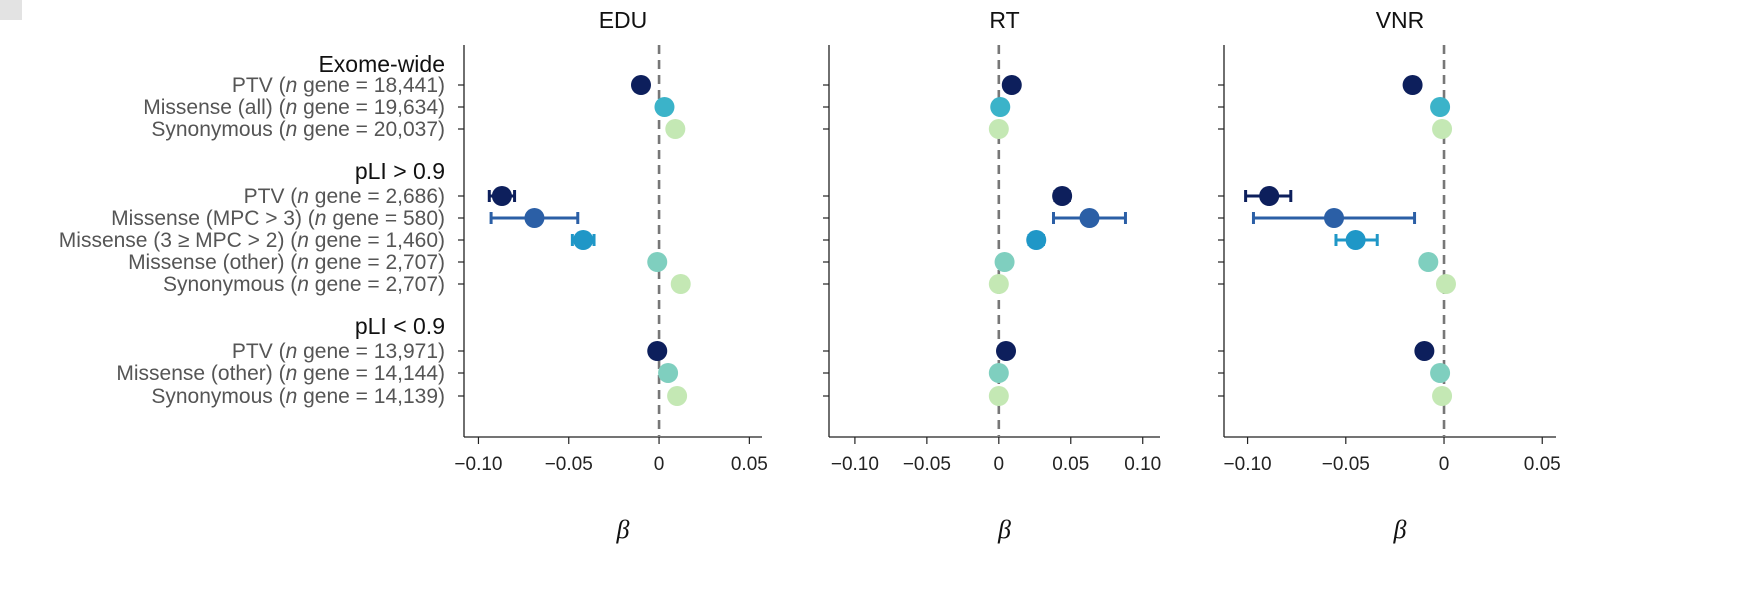 The height and width of the screenshot is (591, 1756). What do you see at coordinates (178, 240) in the screenshot?
I see `row-label-text: Missense (3 ≥ MPC > 2) (` at bounding box center [178, 240].